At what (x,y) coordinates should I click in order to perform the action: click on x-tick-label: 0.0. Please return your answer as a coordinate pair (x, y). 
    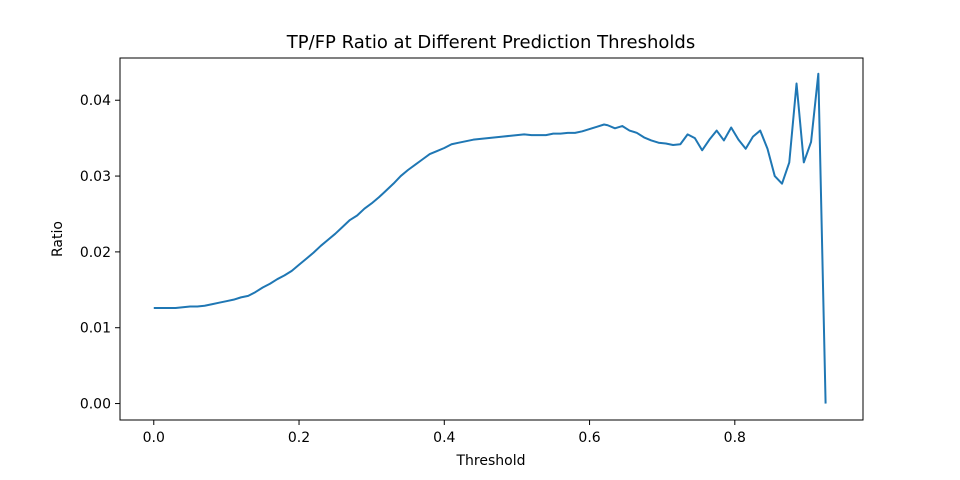
    Looking at the image, I should click on (154, 438).